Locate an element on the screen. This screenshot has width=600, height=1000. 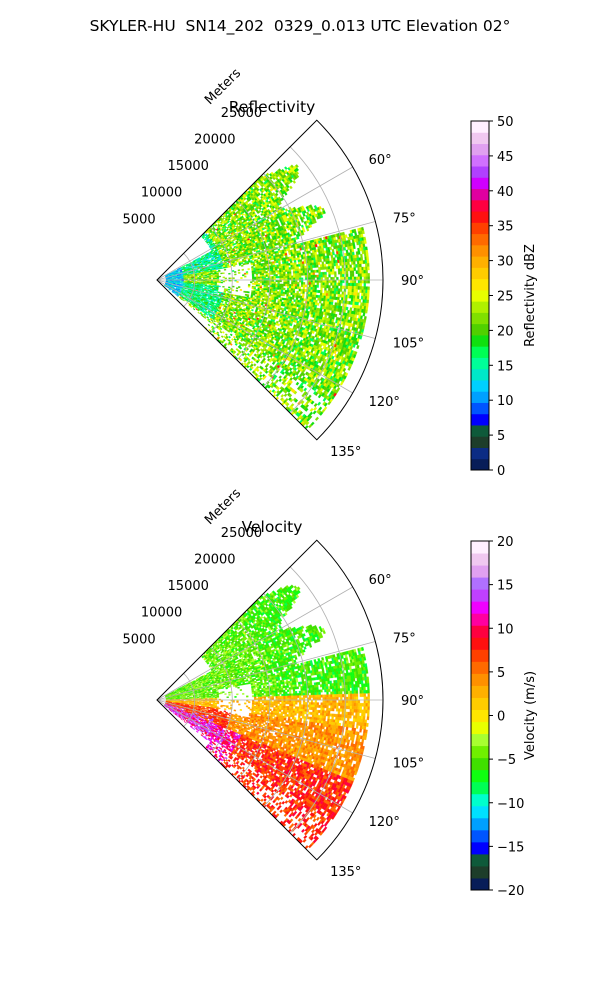
colorbar-tick-label: −10 is located at coordinates (510, 804).